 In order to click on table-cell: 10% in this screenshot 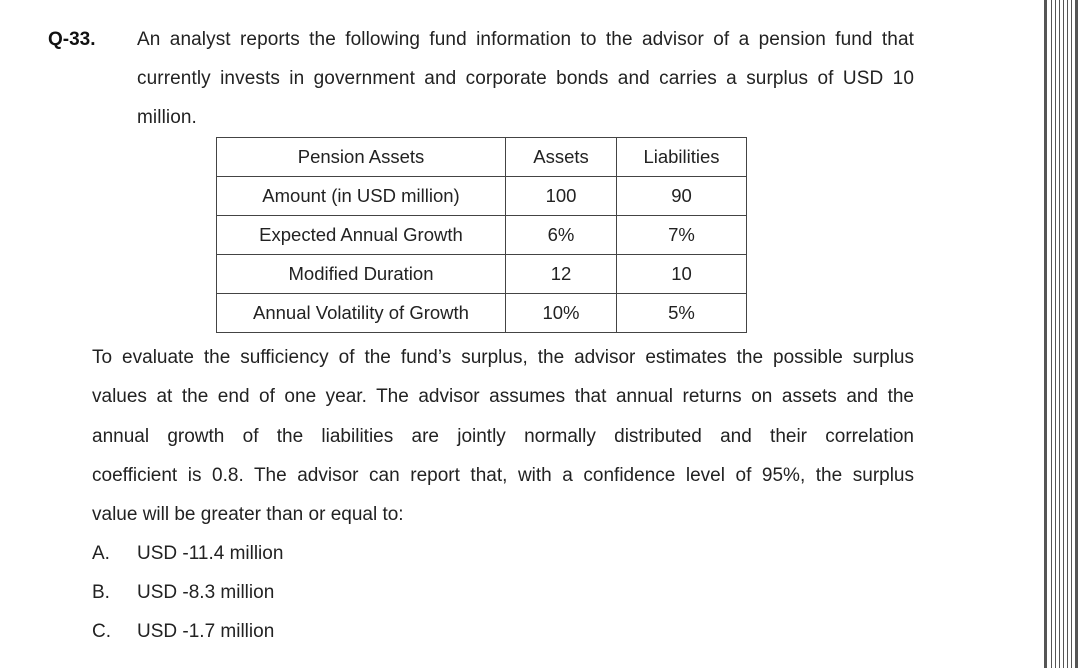, I will do `click(561, 313)`.